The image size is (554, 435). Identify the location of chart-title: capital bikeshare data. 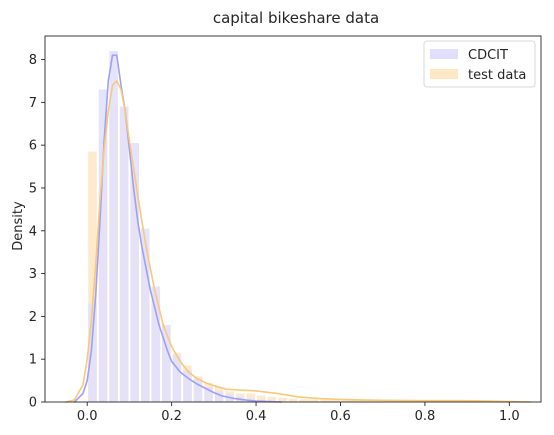
(296, 18).